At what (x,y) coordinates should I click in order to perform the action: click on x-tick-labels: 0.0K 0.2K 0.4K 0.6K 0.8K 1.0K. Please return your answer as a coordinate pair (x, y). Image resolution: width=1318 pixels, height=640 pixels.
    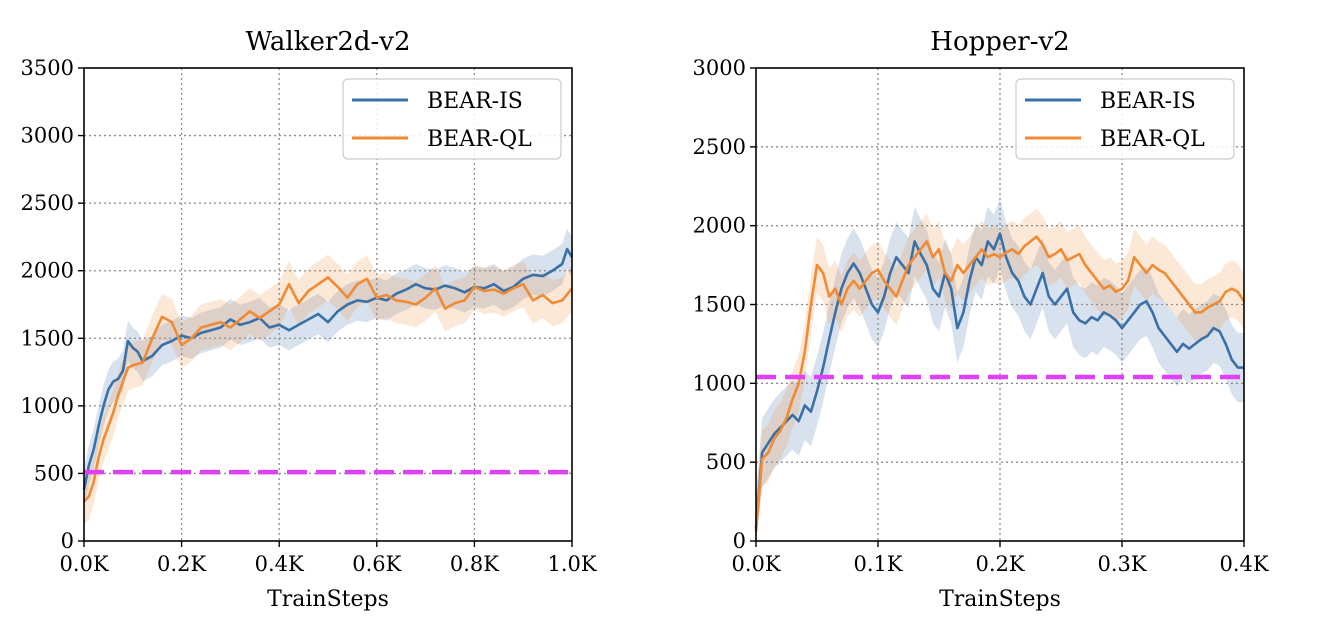
    Looking at the image, I should click on (327, 564).